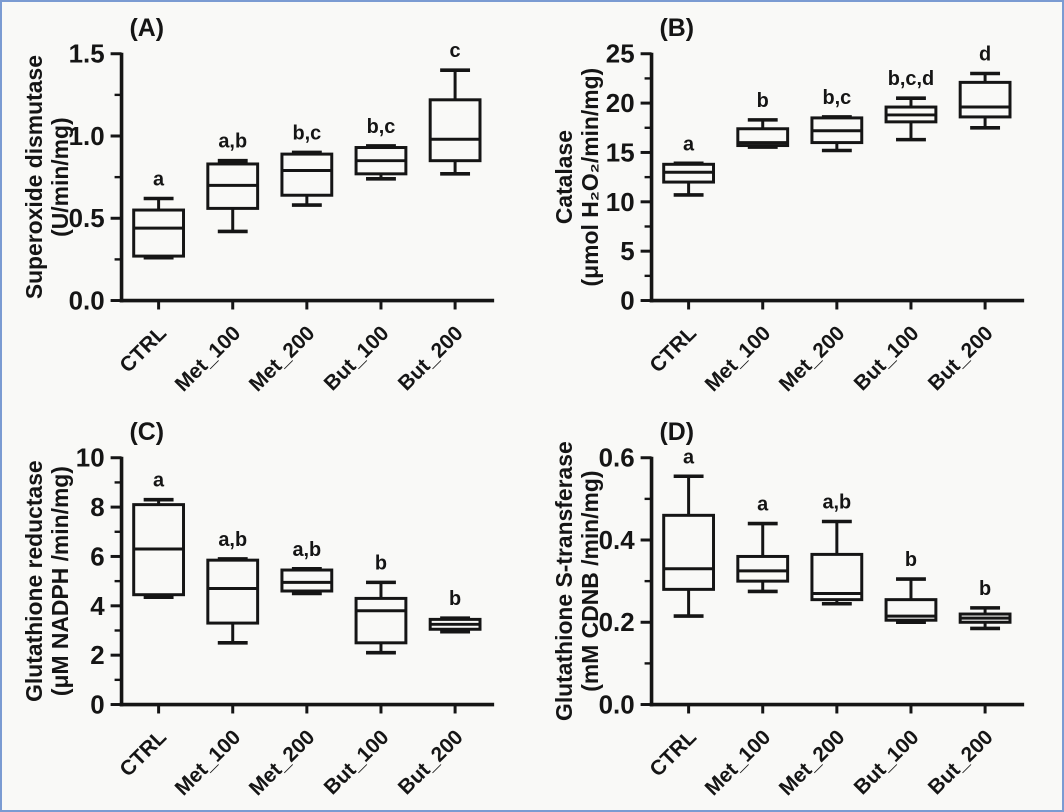  I want to click on significance-letter: d, so click(985, 55).